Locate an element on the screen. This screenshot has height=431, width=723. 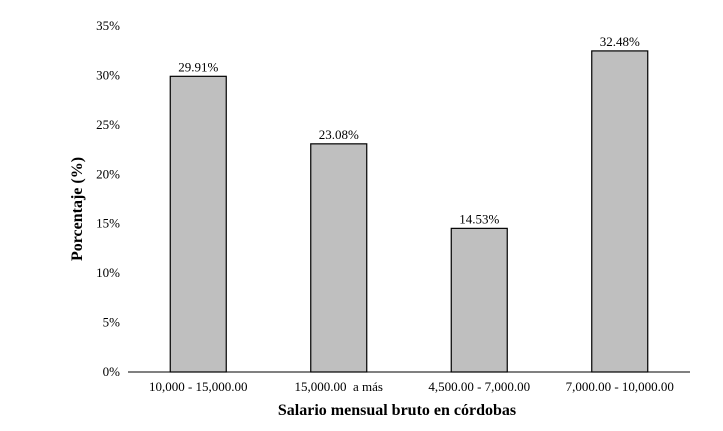
x-tick-label: 15,000.00 a más is located at coordinates (339, 386).